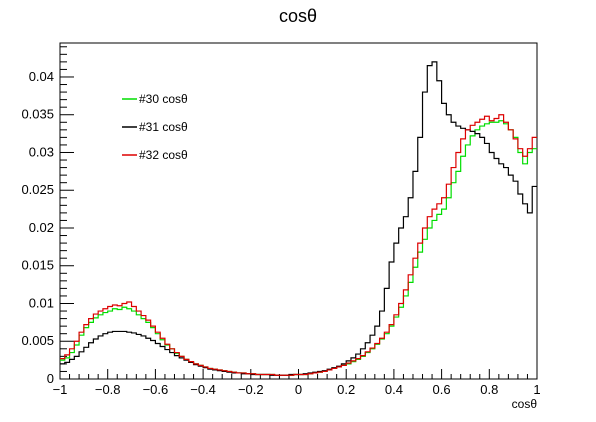 The image size is (596, 422). I want to click on y-tick-label: 0.015, so click(37, 265).